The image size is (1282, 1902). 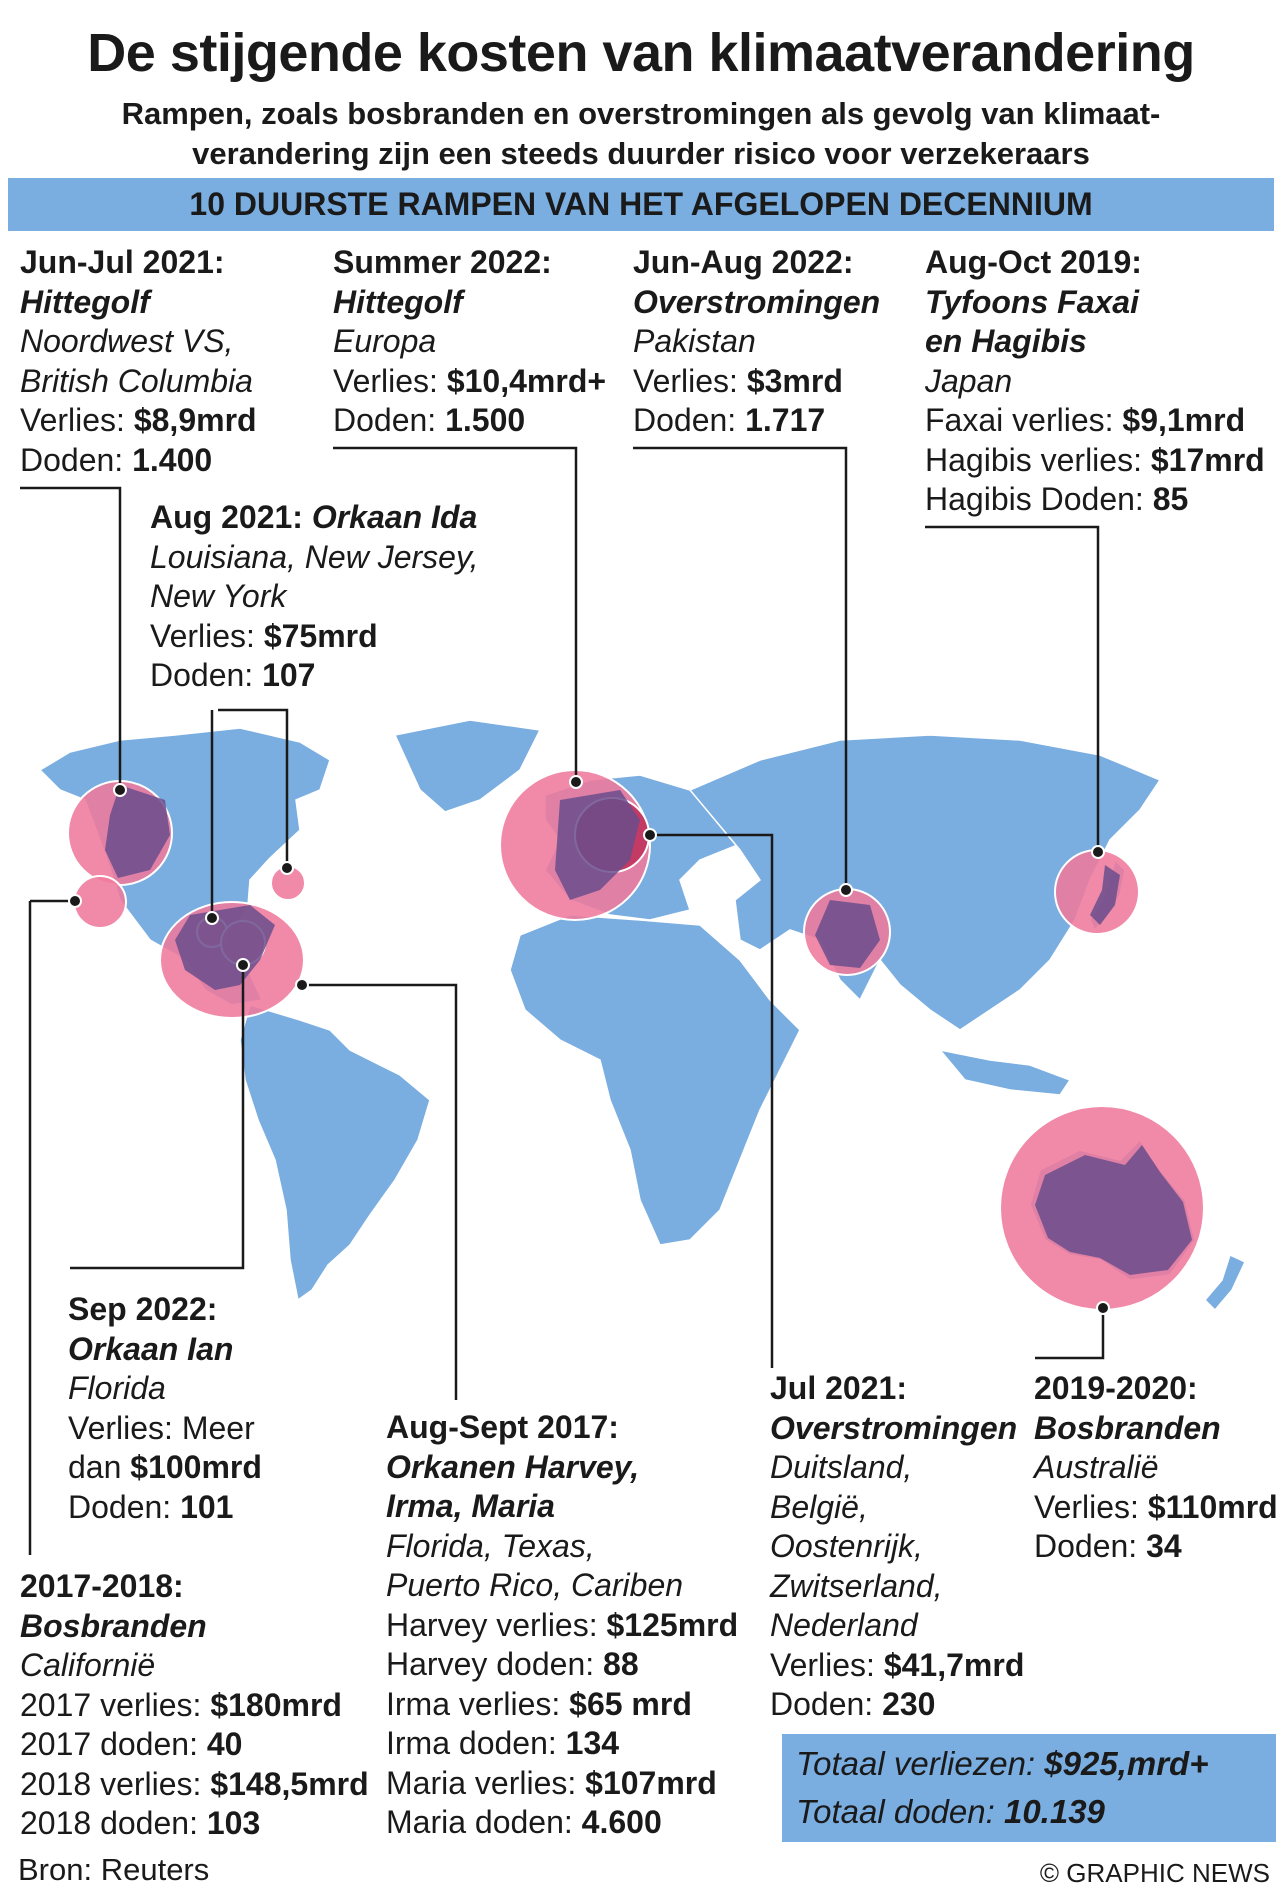 What do you see at coordinates (136, 380) in the screenshot?
I see `card-region: British Columbia` at bounding box center [136, 380].